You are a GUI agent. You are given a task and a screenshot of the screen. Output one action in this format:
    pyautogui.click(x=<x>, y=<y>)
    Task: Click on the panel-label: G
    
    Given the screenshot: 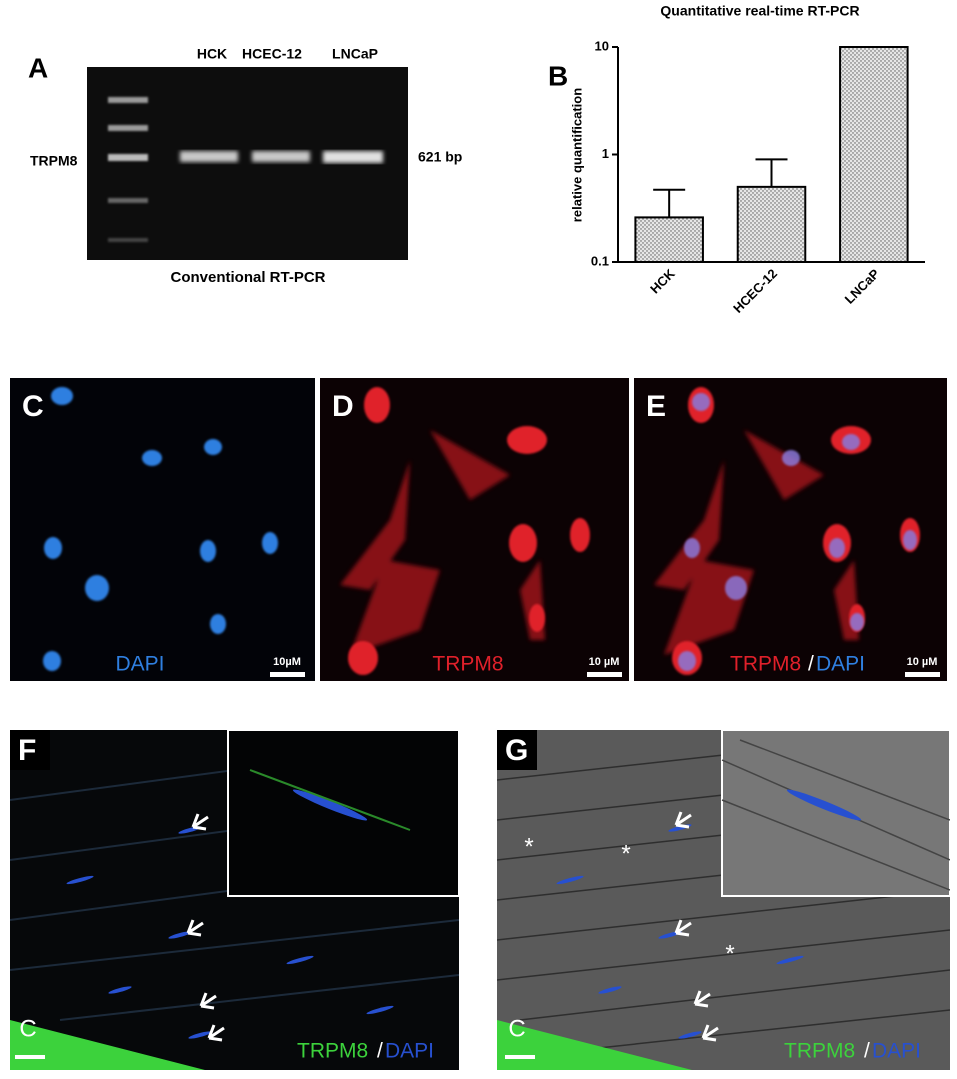 What is the action you would take?
    pyautogui.click(x=516, y=750)
    